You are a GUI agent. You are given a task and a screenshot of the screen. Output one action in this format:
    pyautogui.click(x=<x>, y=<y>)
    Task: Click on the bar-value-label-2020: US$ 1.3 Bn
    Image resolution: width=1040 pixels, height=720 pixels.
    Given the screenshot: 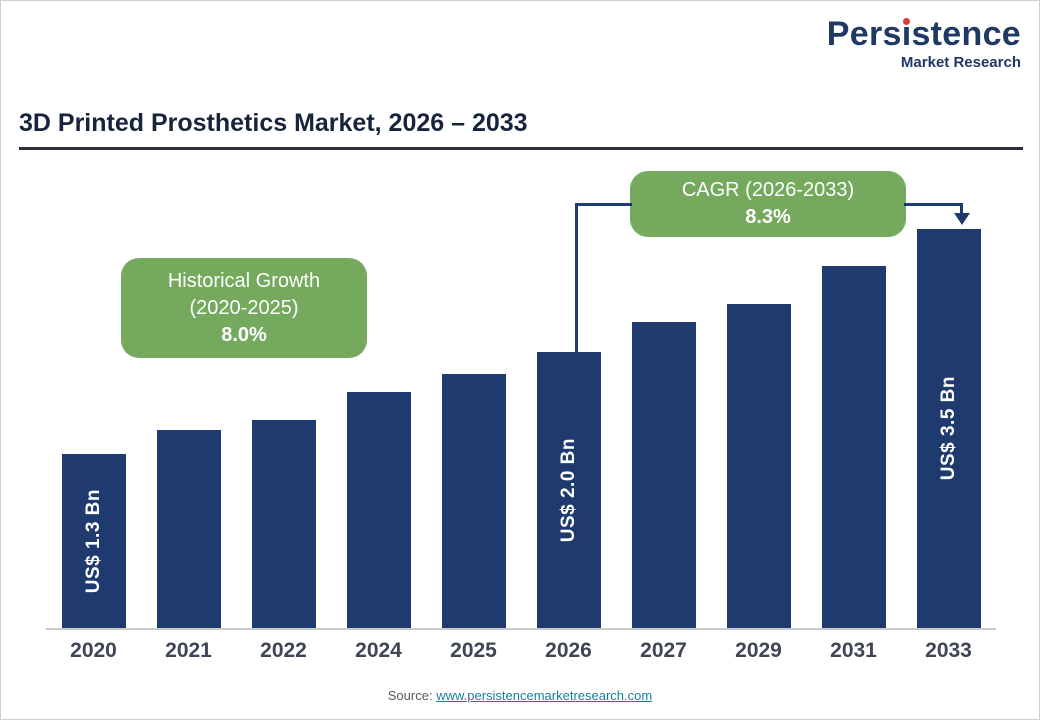 What is the action you would take?
    pyautogui.click(x=93, y=541)
    